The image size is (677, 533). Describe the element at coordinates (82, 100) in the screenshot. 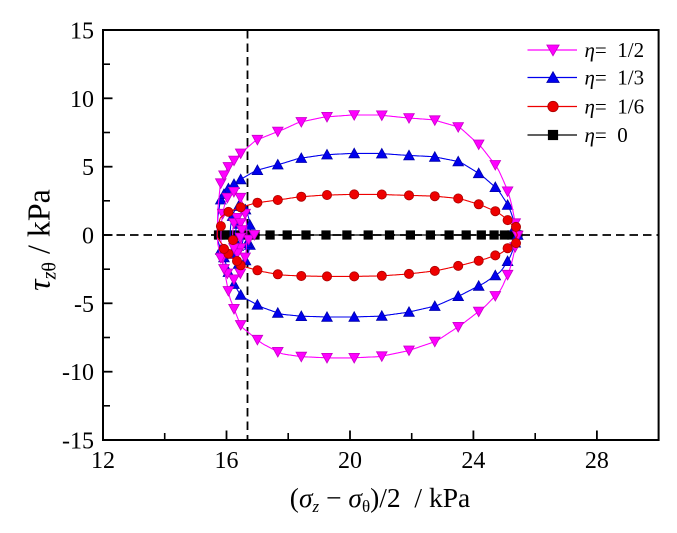

I see `svg-text: 10` at that location.